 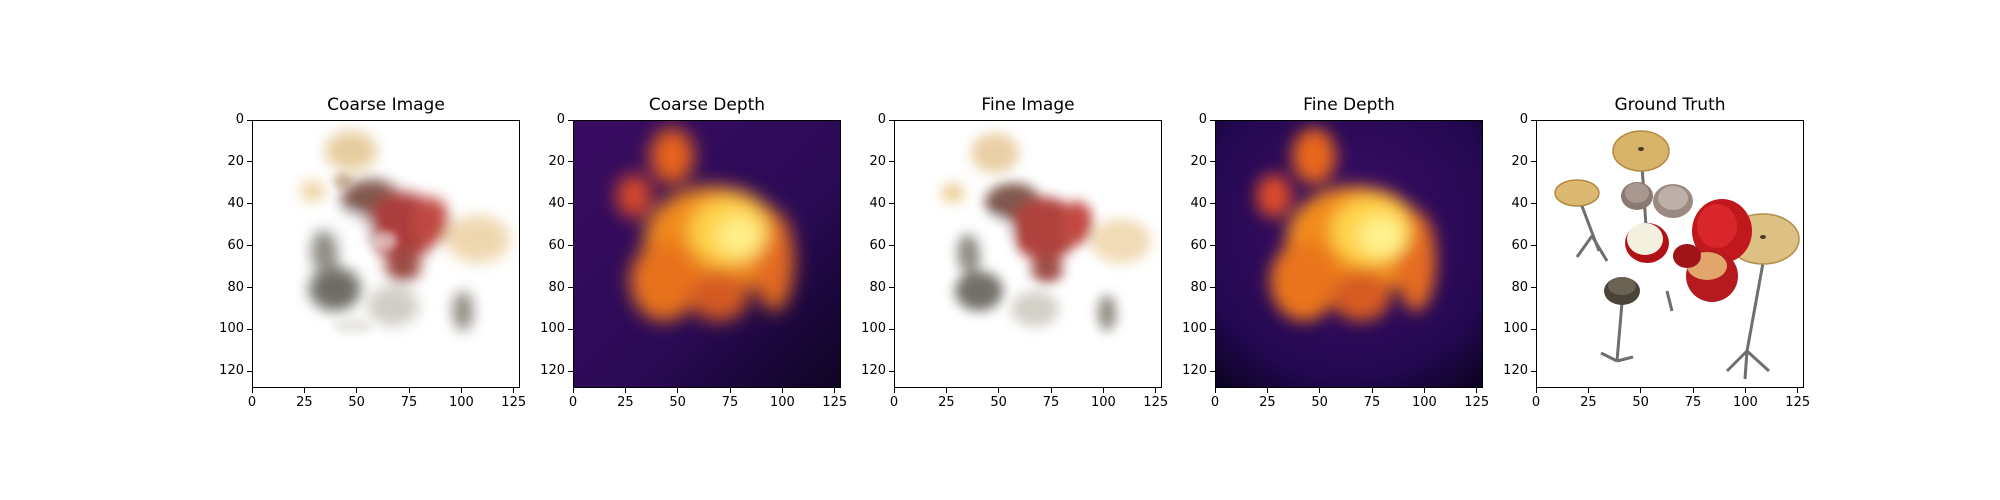 I want to click on fine-image-render, so click(x=1028, y=254).